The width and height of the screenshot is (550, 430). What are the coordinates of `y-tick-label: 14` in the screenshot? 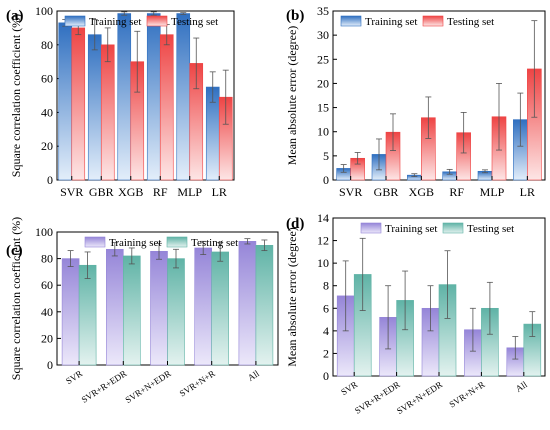 It's located at (323, 218).